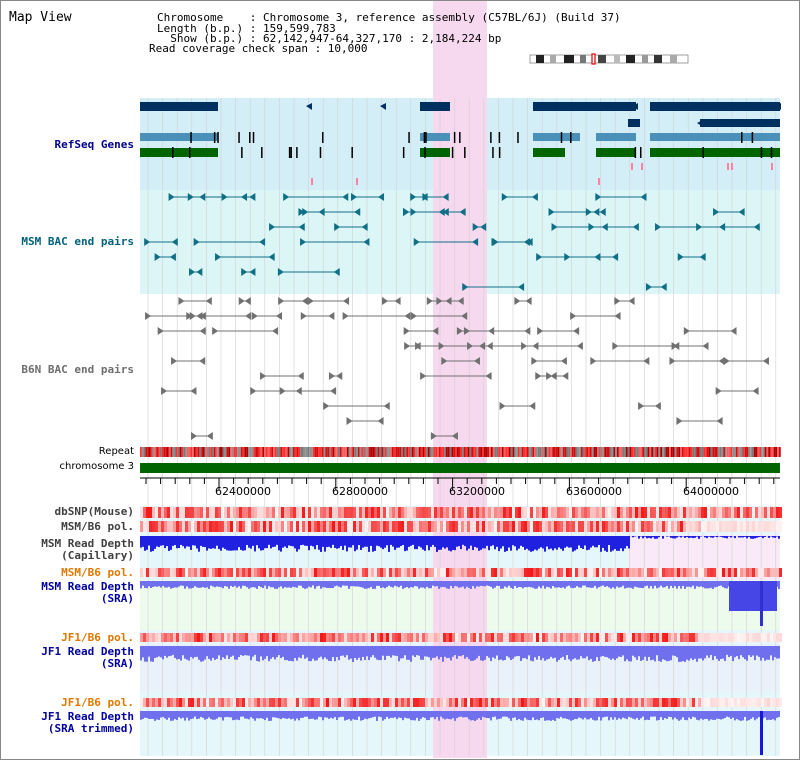 Image resolution: width=800 pixels, height=760 pixels. Describe the element at coordinates (97, 702) in the screenshot. I see `track-label-jf1-b6-pol-2: JF1/B6 pol.` at that location.